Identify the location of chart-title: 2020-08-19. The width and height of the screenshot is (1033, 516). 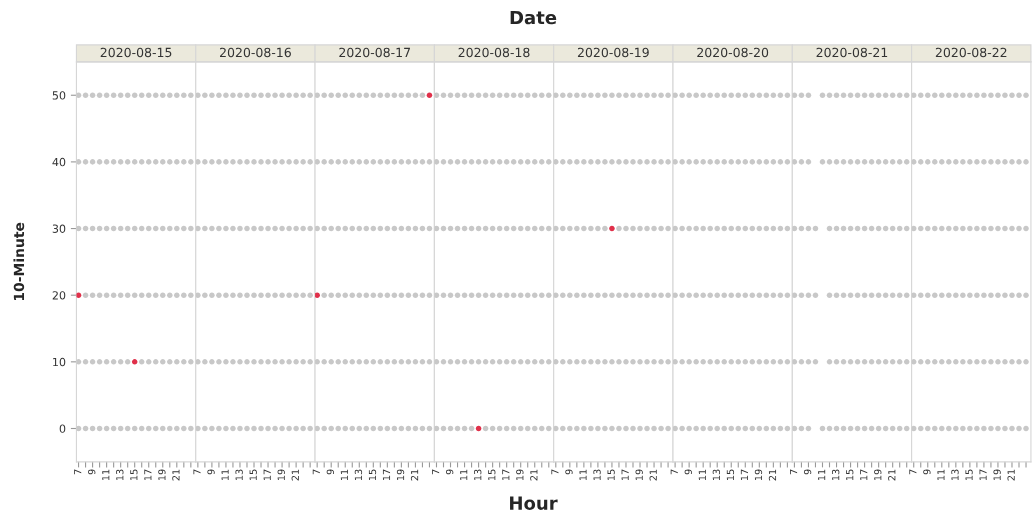
(613, 52).